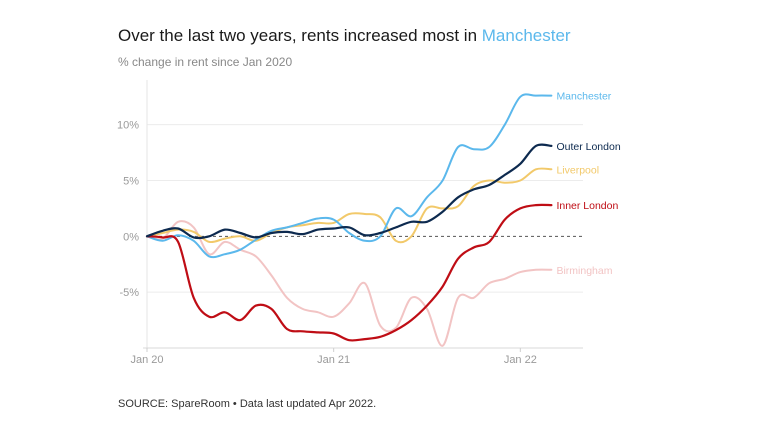 The height and width of the screenshot is (432, 768). Describe the element at coordinates (128, 126) in the screenshot. I see `y-tick-label: 10%` at that location.